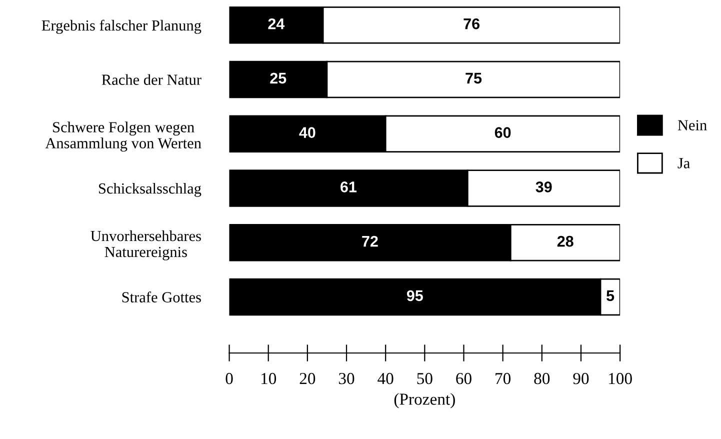 The height and width of the screenshot is (439, 721). I want to click on x-tick-label: 10, so click(268, 378).